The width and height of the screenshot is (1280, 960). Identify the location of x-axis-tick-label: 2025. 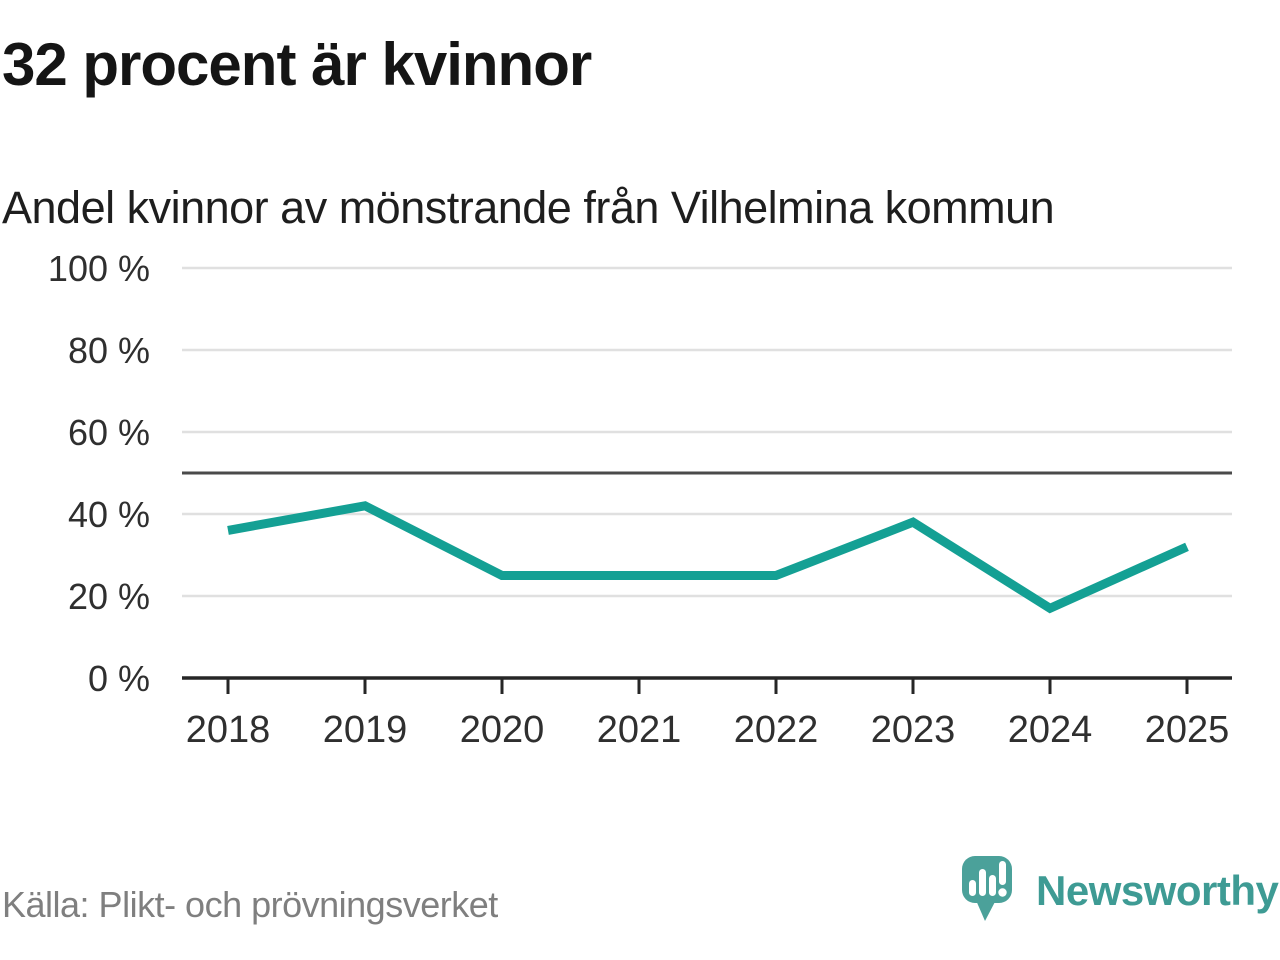
(1187, 730).